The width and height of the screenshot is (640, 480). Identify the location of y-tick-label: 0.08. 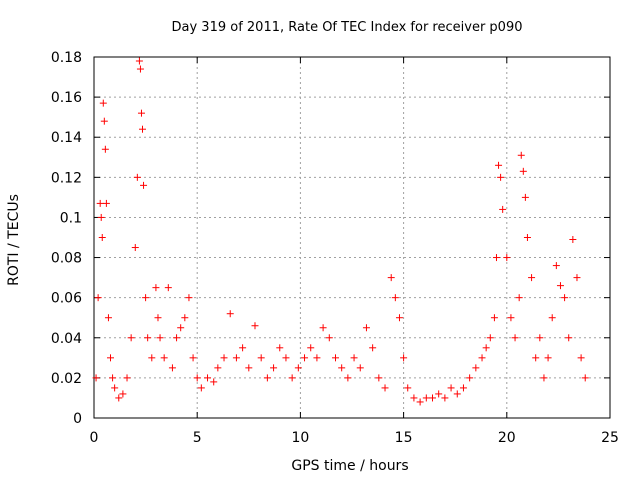
(66, 259).